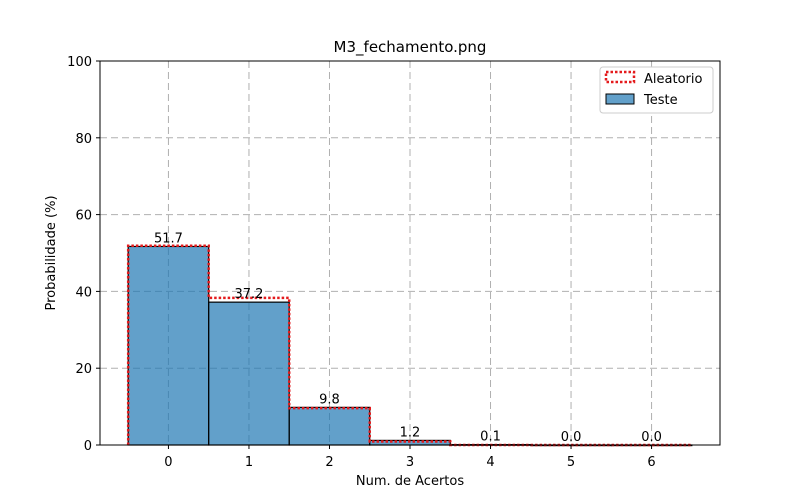 This screenshot has height=500, width=800. I want to click on chart-title: M3_fechamento.png, so click(410, 47).